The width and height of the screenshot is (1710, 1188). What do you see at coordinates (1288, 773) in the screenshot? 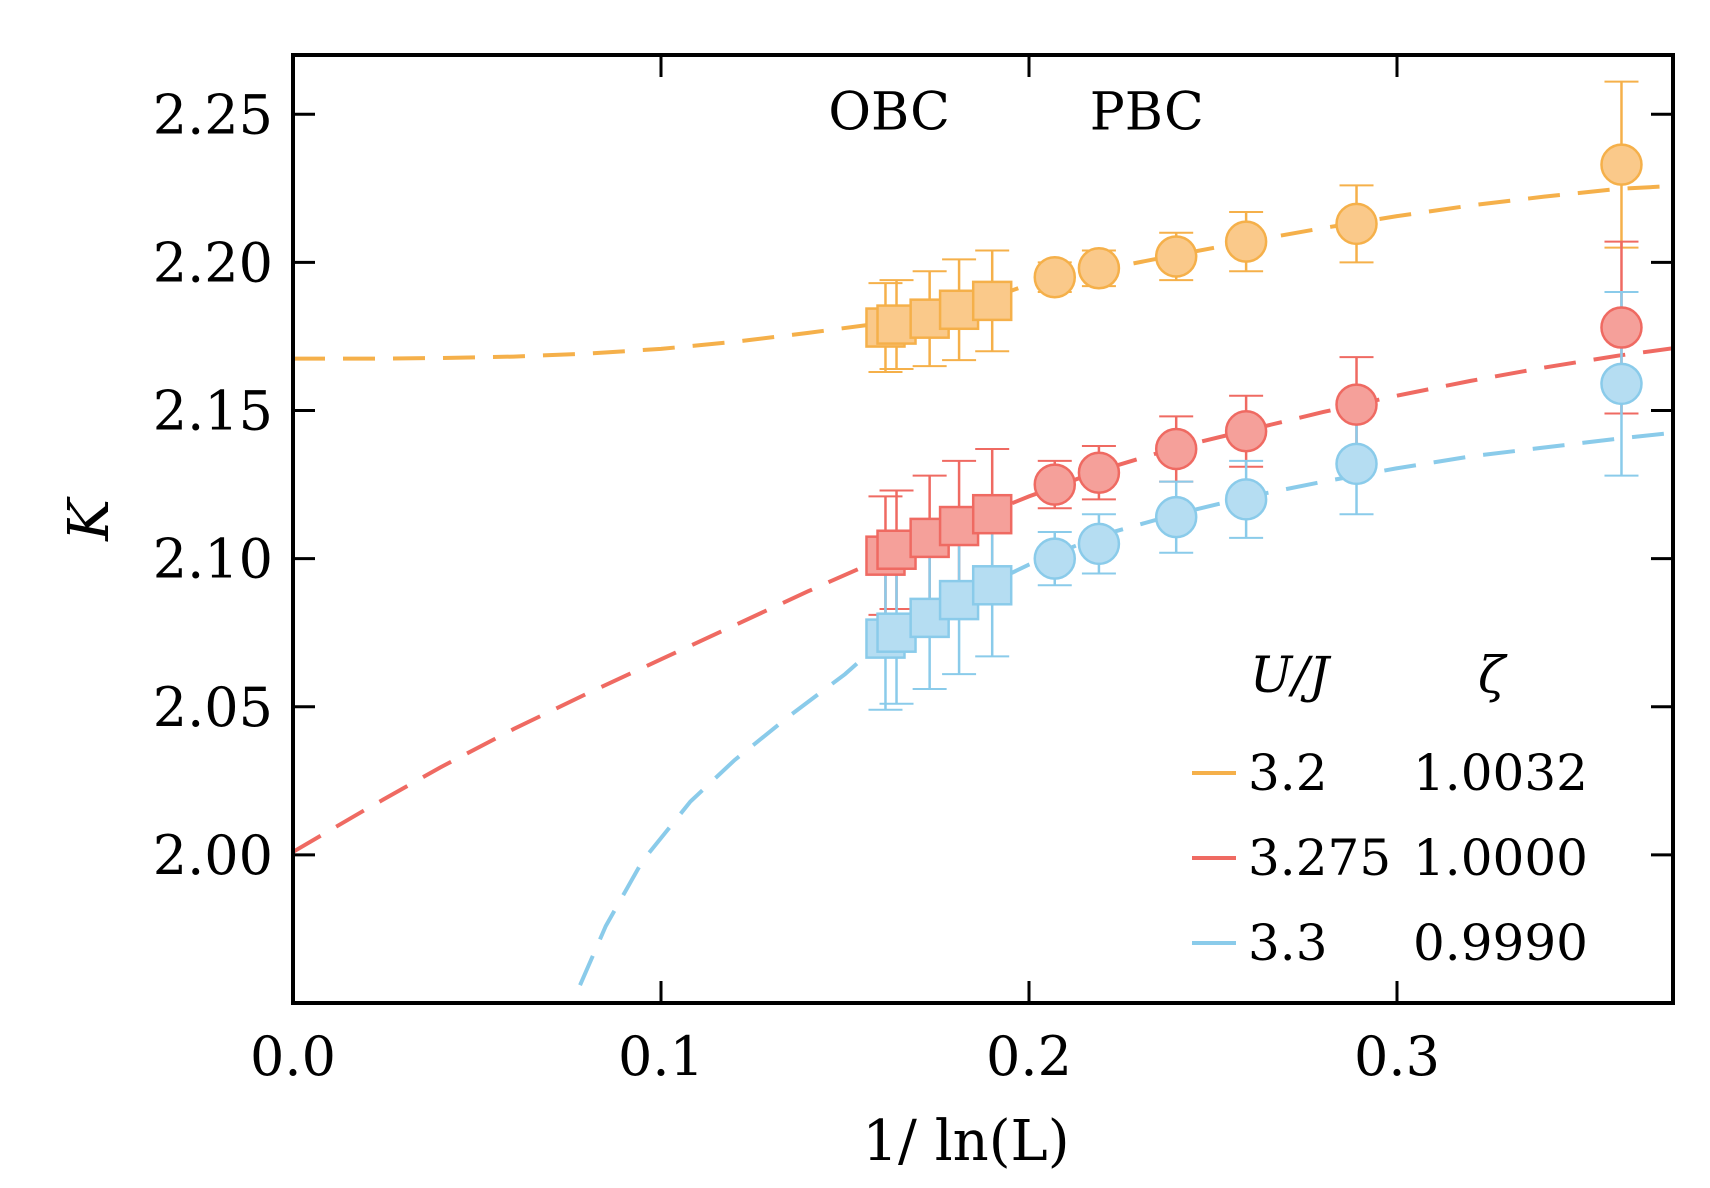
I see `legend-label-3-2: 3.2` at bounding box center [1288, 773].